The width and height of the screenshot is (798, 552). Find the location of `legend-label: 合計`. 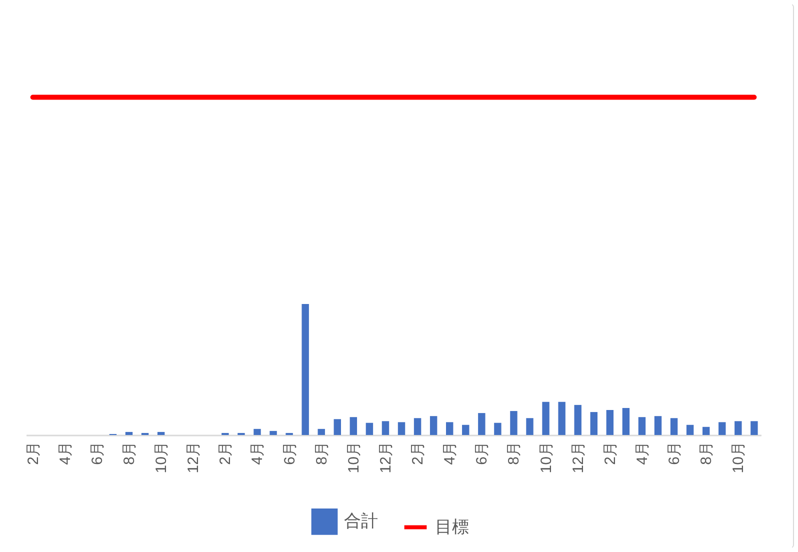

legend-label: 合計 is located at coordinates (361, 521).